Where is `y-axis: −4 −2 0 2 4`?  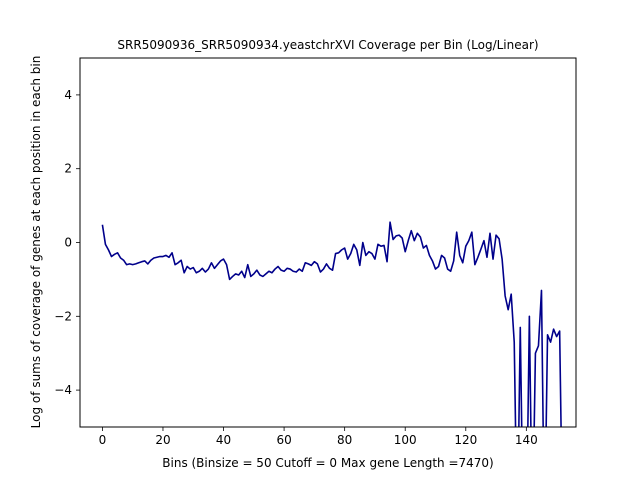
y-axis: −4 −2 0 2 4 is located at coordinates (67, 242).